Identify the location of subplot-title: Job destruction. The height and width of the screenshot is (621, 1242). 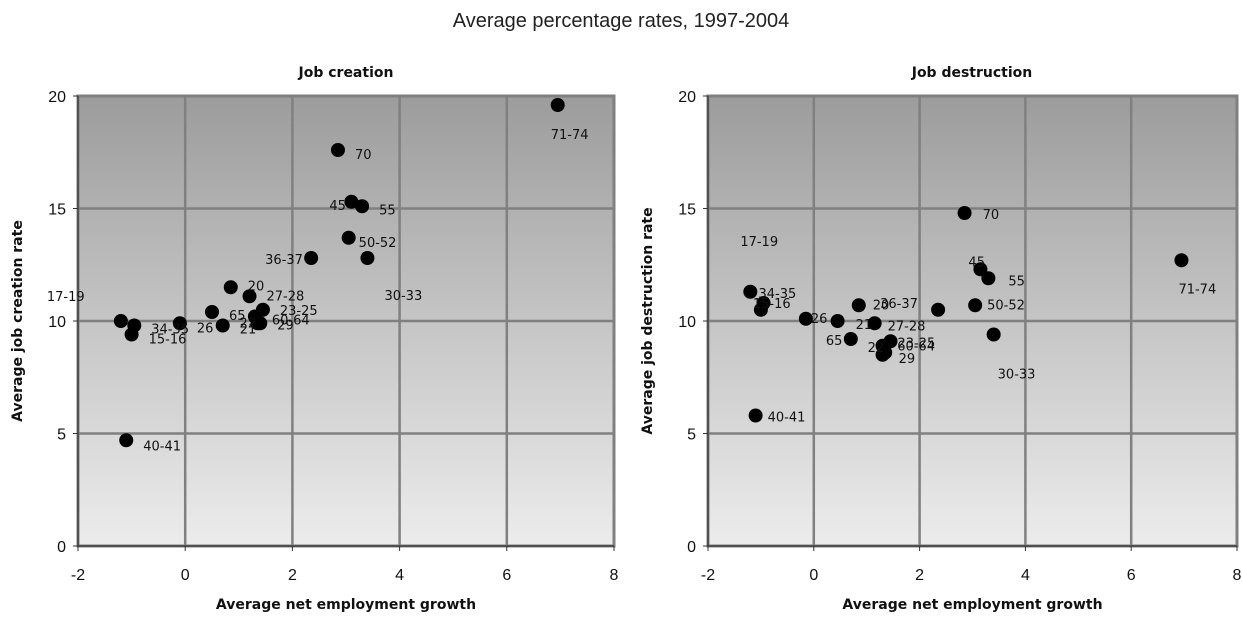
(972, 73).